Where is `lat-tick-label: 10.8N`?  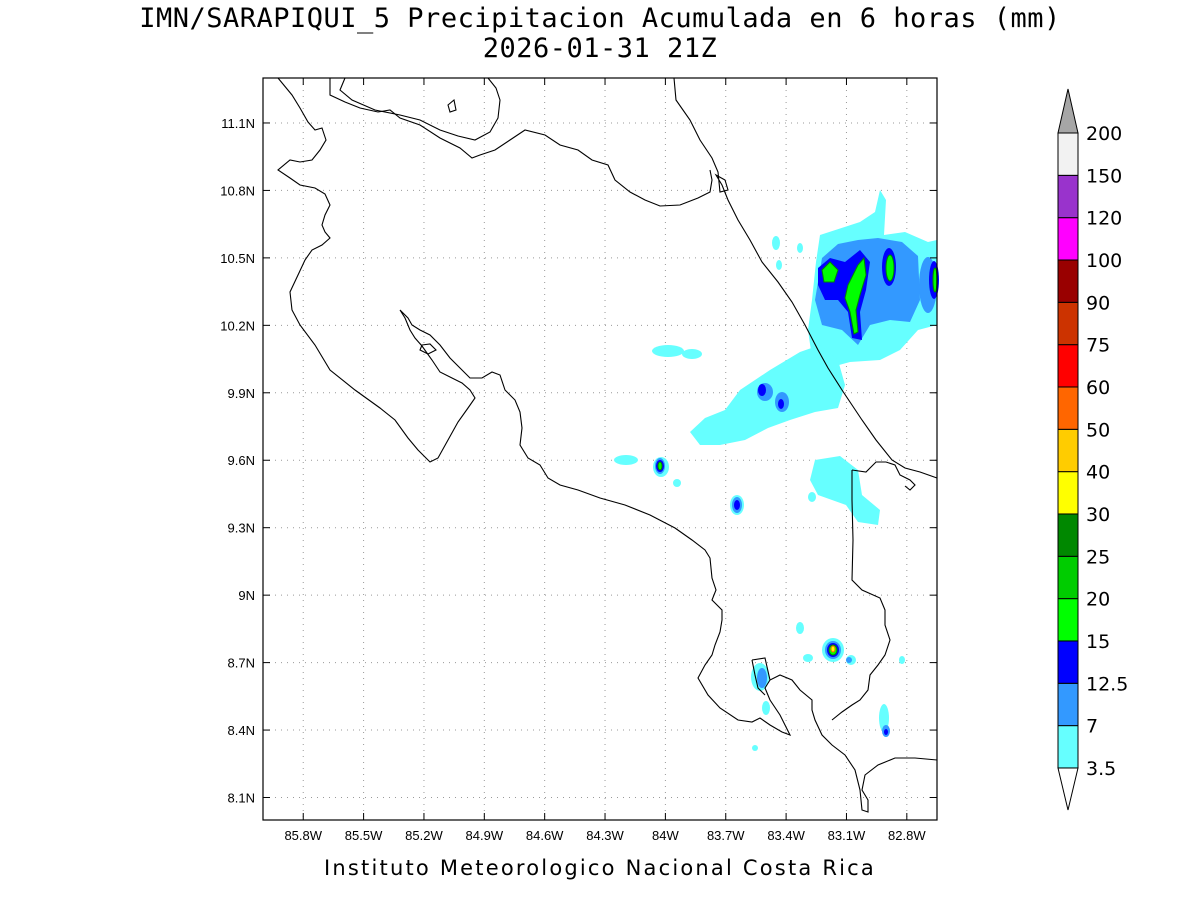 lat-tick-label: 10.8N is located at coordinates (237, 190).